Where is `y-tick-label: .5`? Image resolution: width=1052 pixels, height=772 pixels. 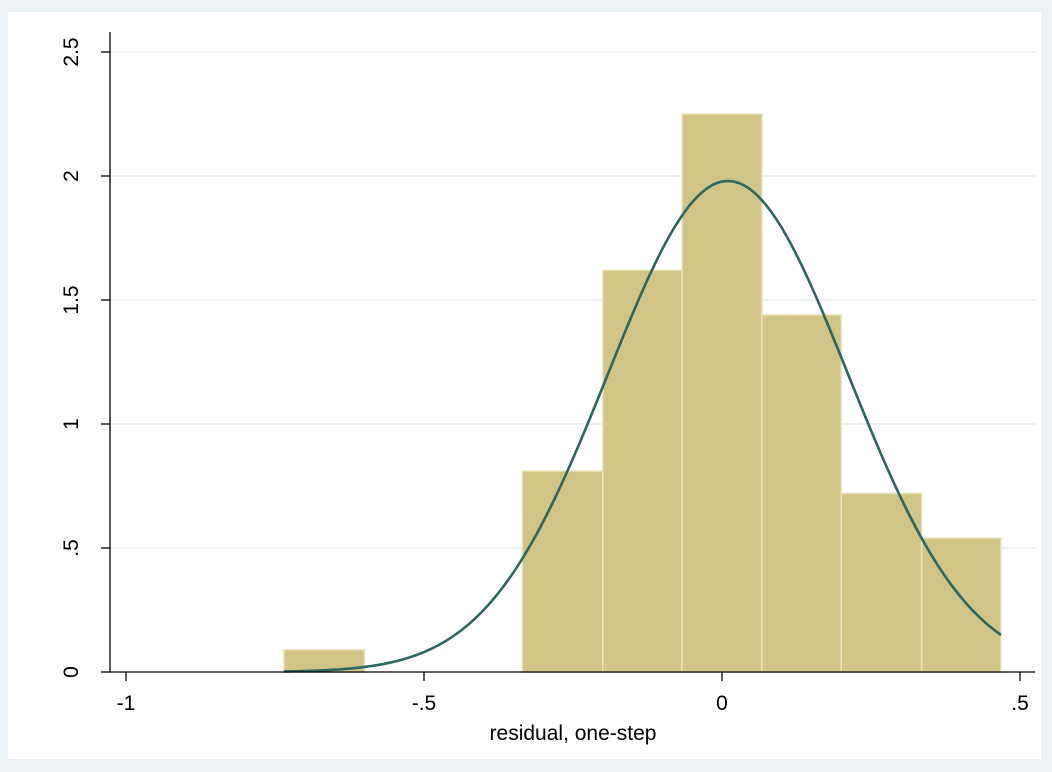
y-tick-label: .5 is located at coordinates (71, 548).